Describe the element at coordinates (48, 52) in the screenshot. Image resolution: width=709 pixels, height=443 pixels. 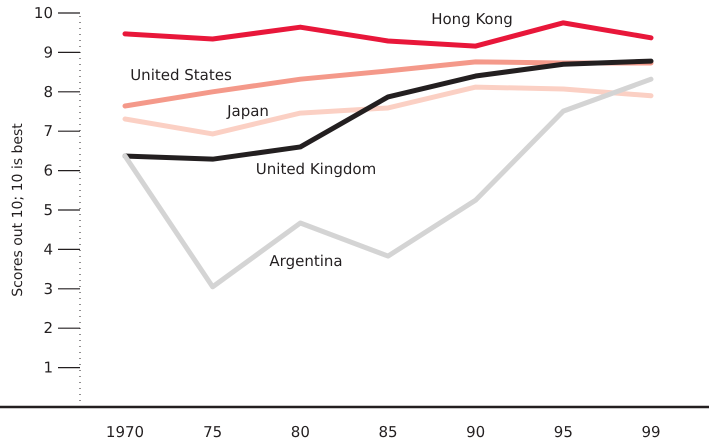
I see `y-tick-label: 9` at that location.